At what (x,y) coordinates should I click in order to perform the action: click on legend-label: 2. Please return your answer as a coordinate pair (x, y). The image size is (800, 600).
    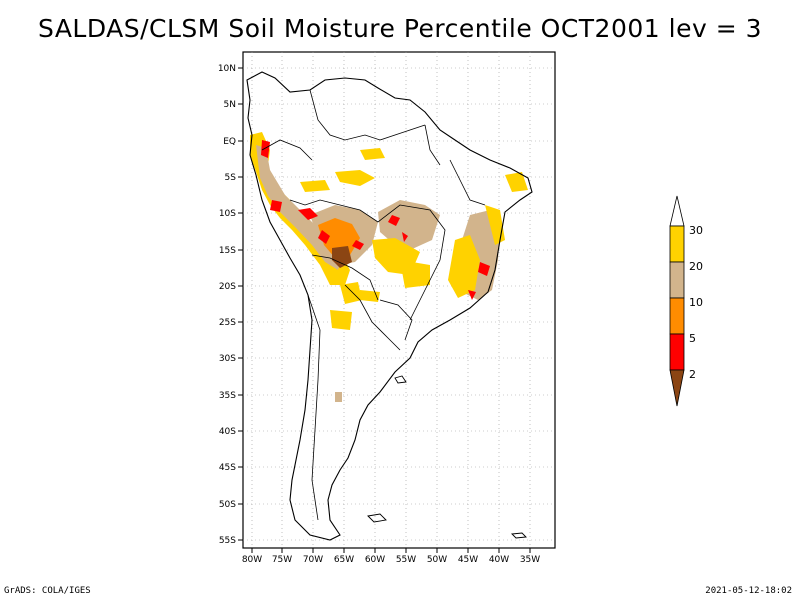
    Looking at the image, I should click on (692, 374).